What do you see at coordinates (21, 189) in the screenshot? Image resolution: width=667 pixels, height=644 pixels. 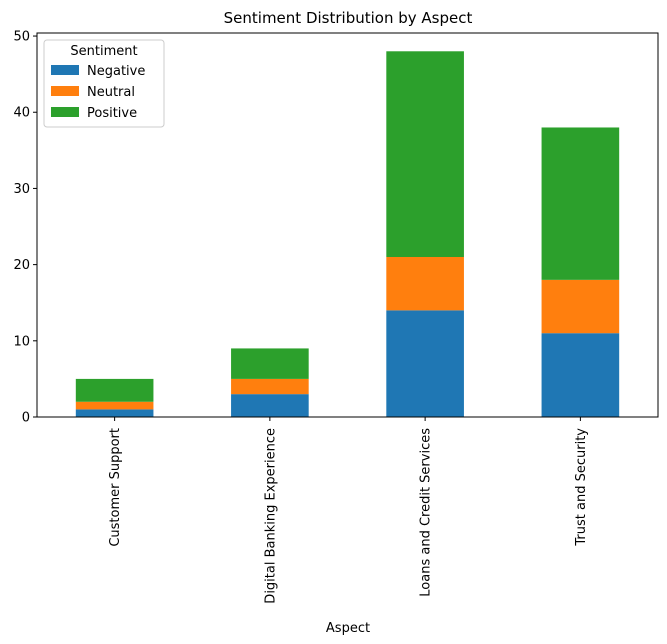 I see `y-tick-label-3: 30` at bounding box center [21, 189].